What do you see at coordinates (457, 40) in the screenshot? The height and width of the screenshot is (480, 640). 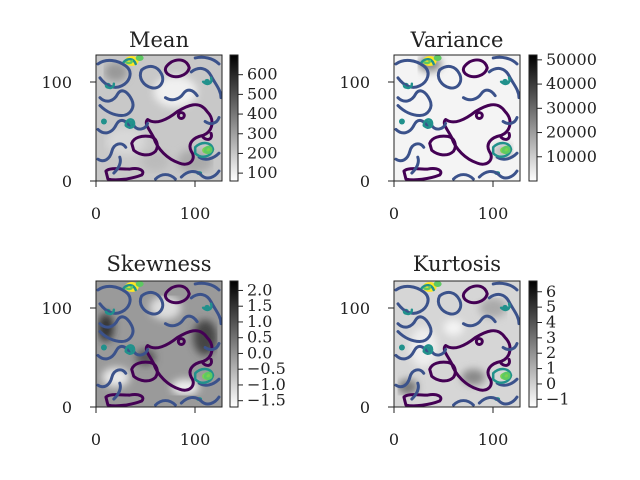 I see `panel-title: Variance` at bounding box center [457, 40].